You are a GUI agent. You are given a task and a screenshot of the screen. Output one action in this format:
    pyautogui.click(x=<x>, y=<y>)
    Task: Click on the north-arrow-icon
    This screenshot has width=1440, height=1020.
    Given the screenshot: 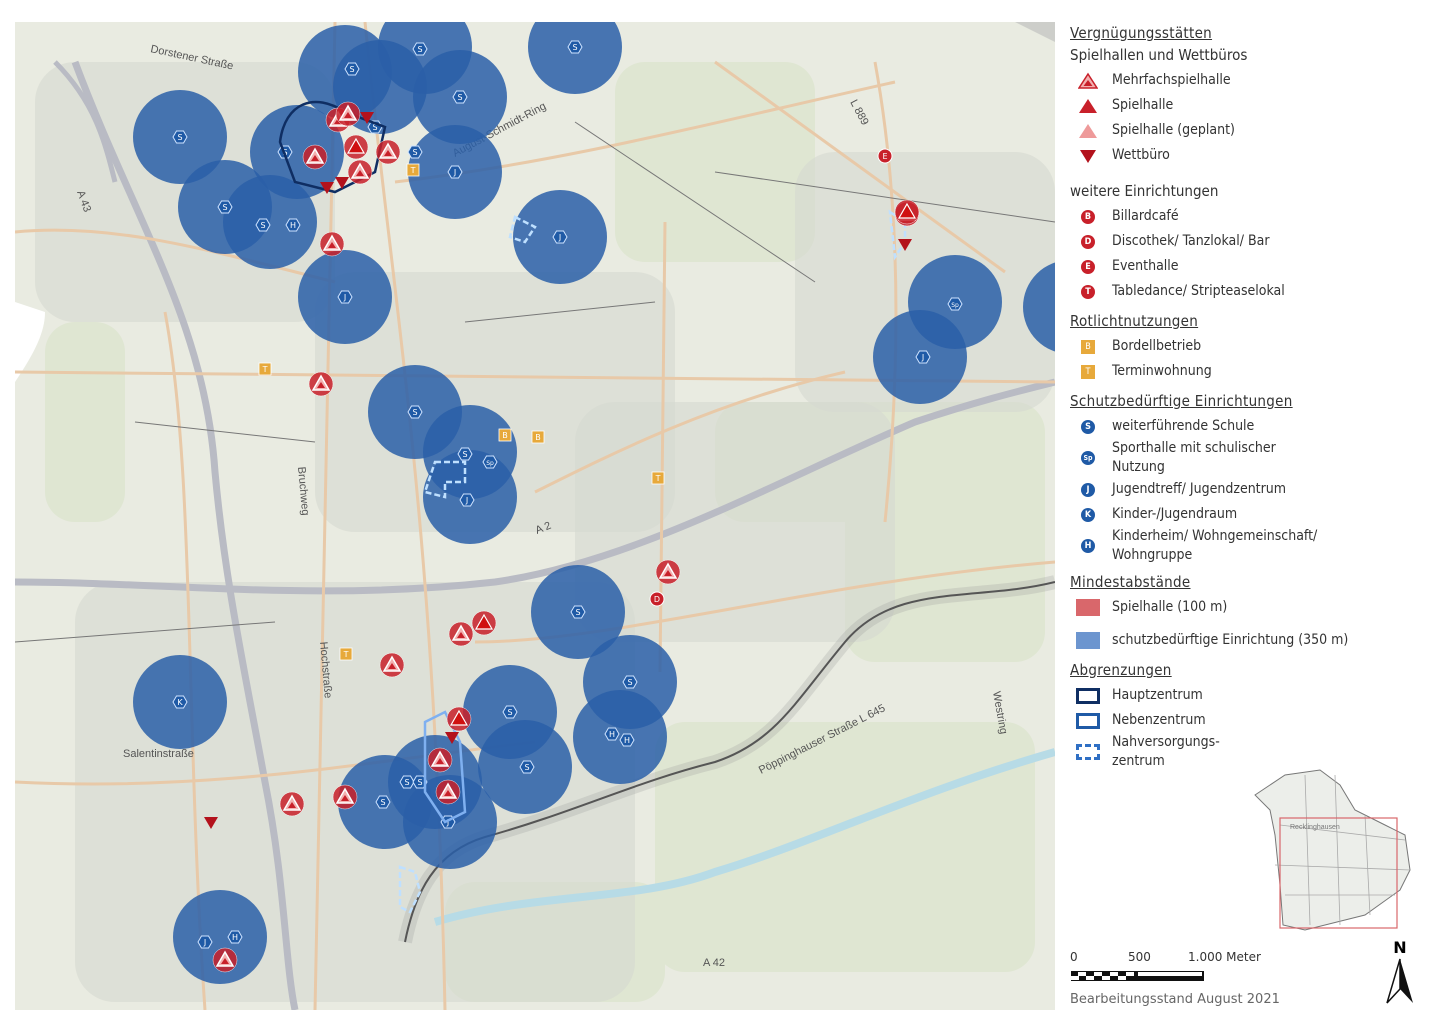 What is the action you would take?
    pyautogui.click(x=1399, y=981)
    